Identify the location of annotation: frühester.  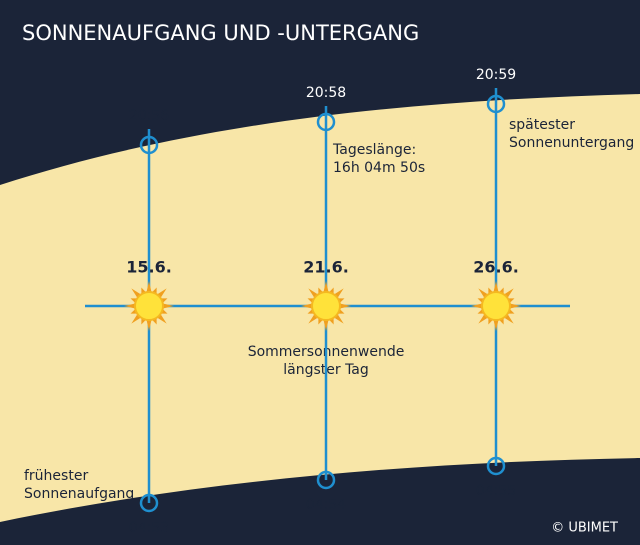
(56, 476).